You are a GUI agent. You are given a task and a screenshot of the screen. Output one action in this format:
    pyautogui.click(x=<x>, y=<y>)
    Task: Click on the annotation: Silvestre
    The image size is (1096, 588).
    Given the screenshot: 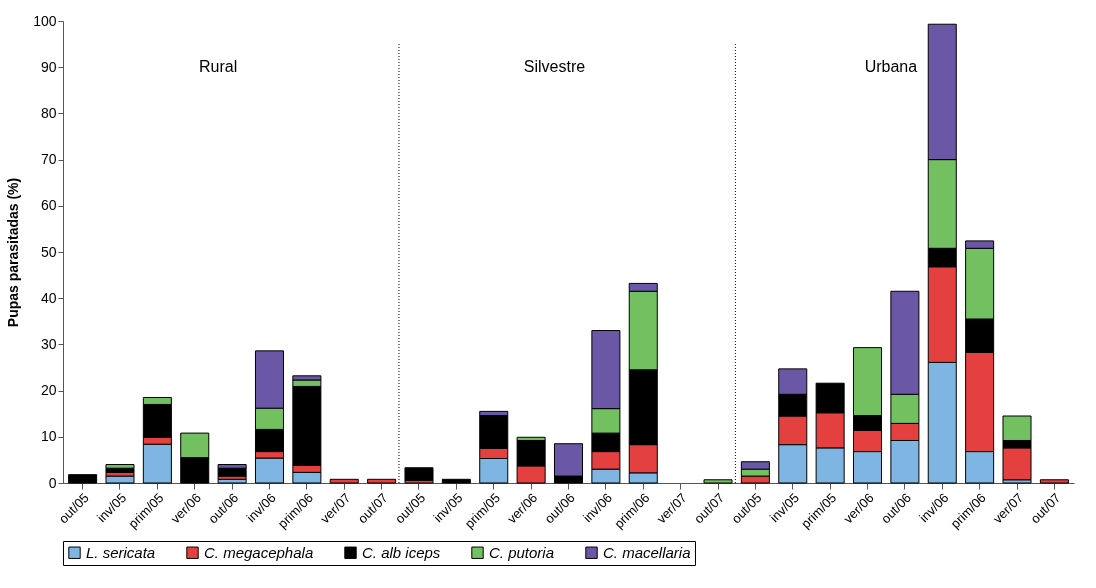 What is the action you would take?
    pyautogui.click(x=554, y=67)
    